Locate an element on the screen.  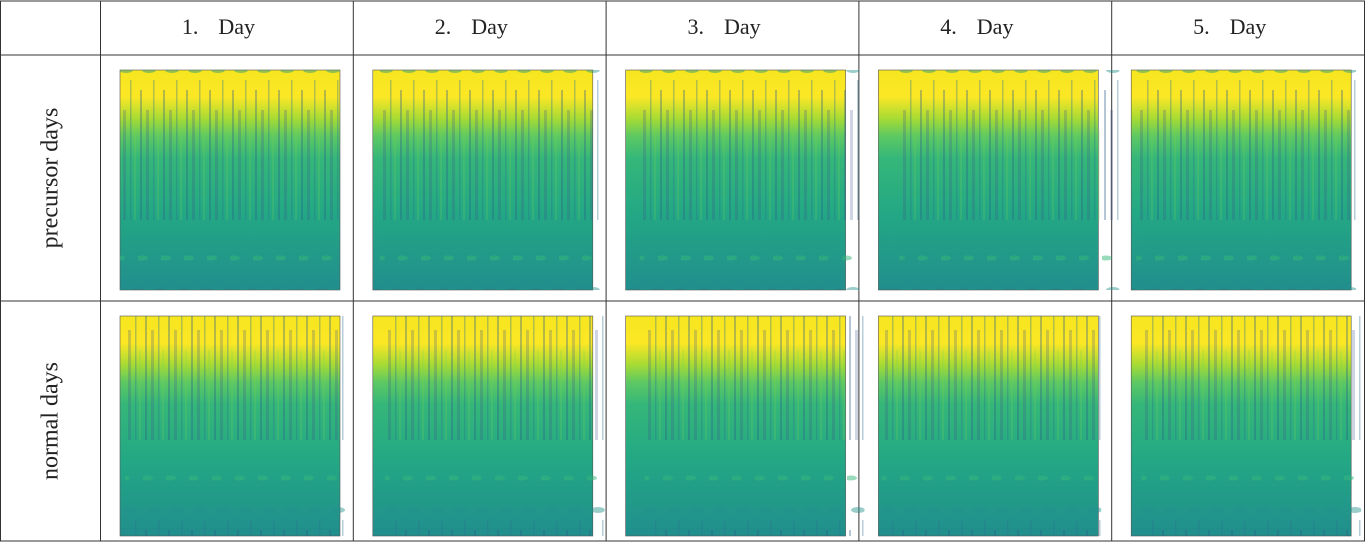
column-number: 4. is located at coordinates (948, 26).